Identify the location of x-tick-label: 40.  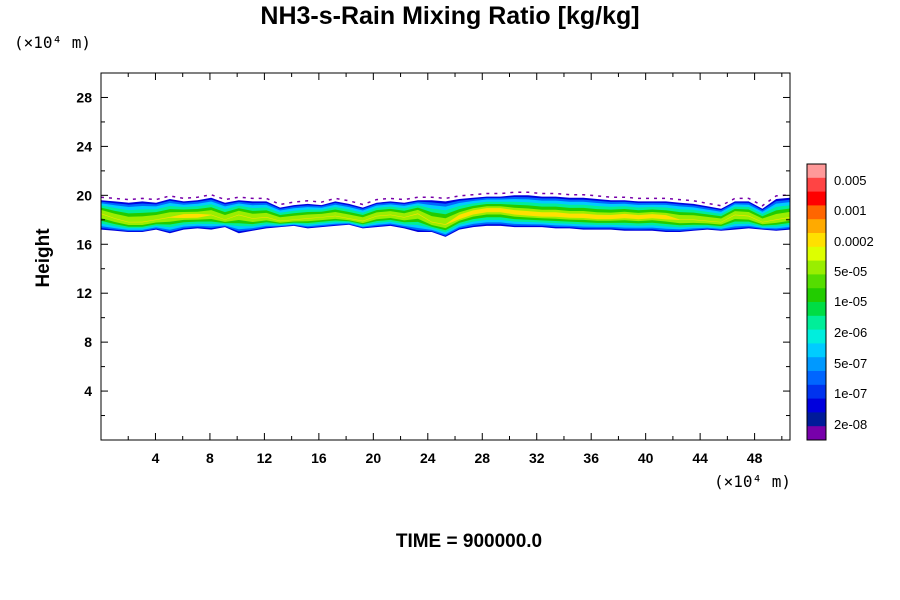
(646, 458).